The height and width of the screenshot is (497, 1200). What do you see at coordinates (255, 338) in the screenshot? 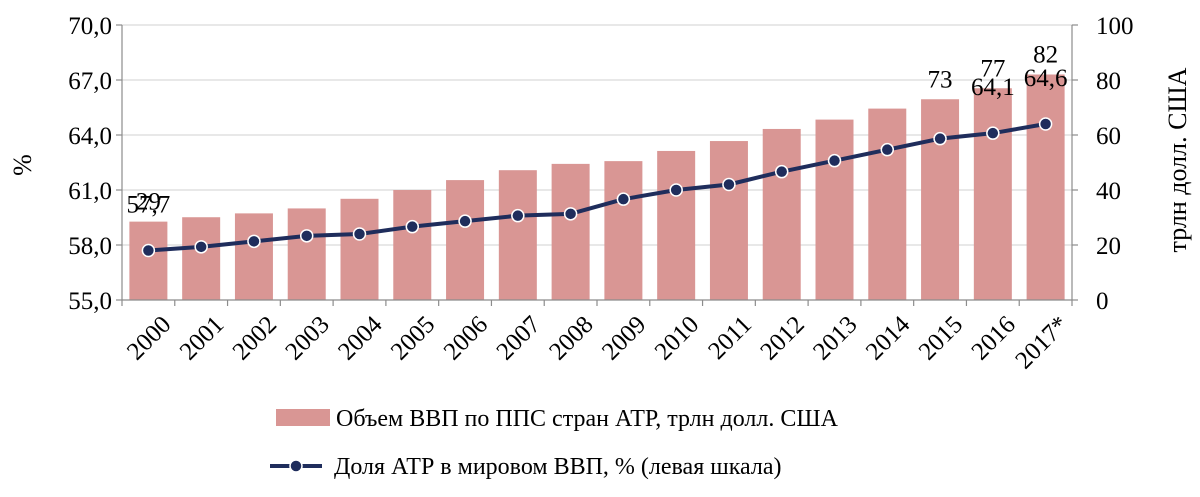
I see `x-tick-label: 2002` at bounding box center [255, 338].